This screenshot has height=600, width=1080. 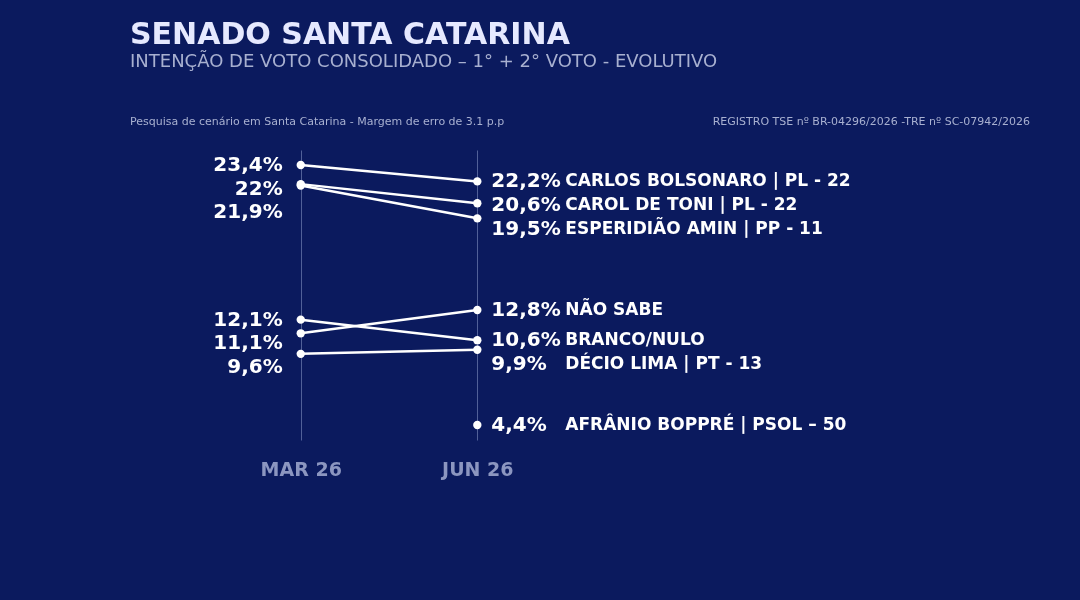 What do you see at coordinates (526, 180) in the screenshot?
I see `data-label: 22,2%` at bounding box center [526, 180].